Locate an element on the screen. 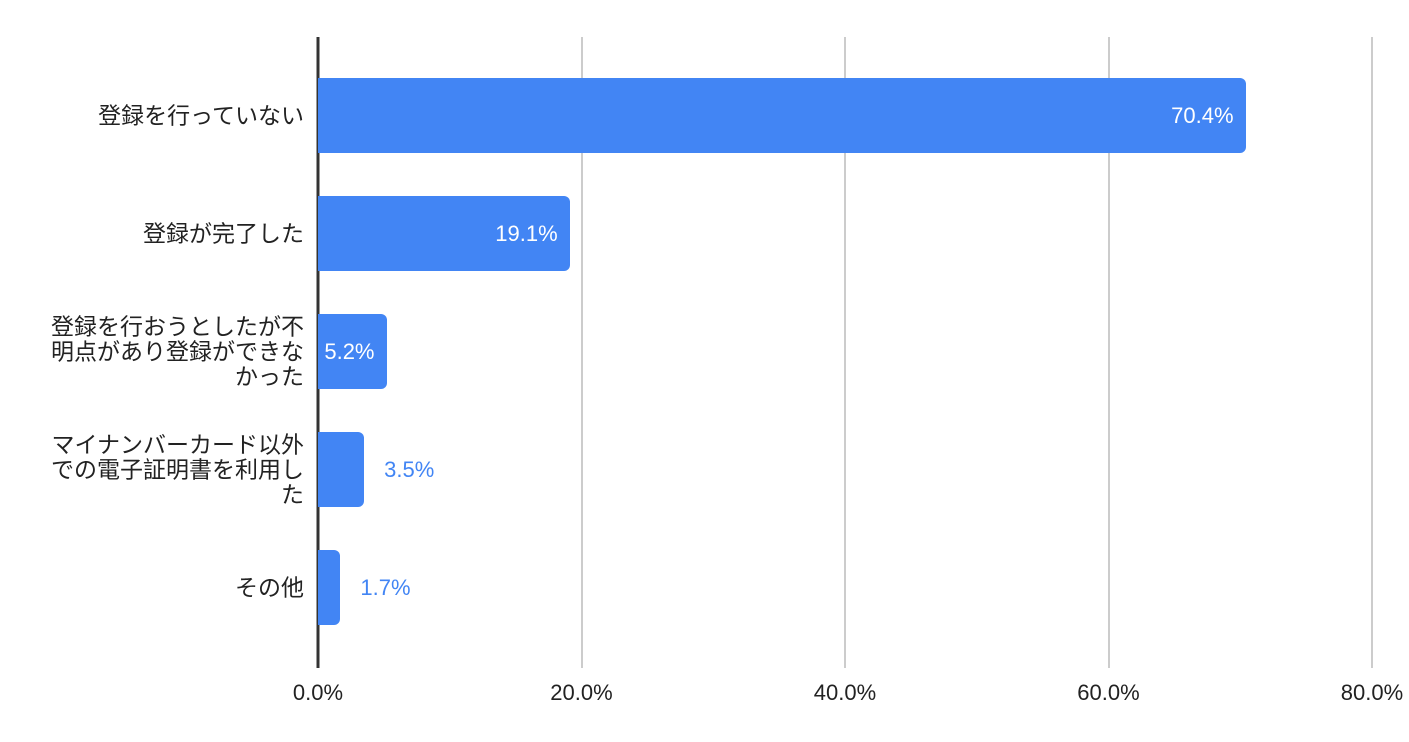 Image resolution: width=1409 pixels, height=742 pixels. bar-value-label: 19.1% is located at coordinates (526, 233).